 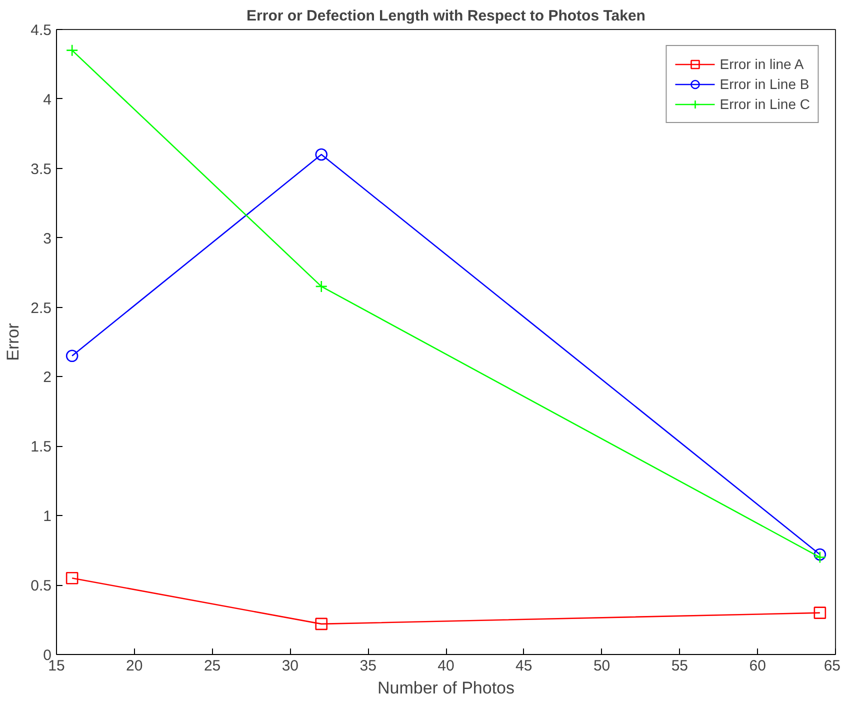 I want to click on x-tick-label: 50, so click(x=601, y=666).